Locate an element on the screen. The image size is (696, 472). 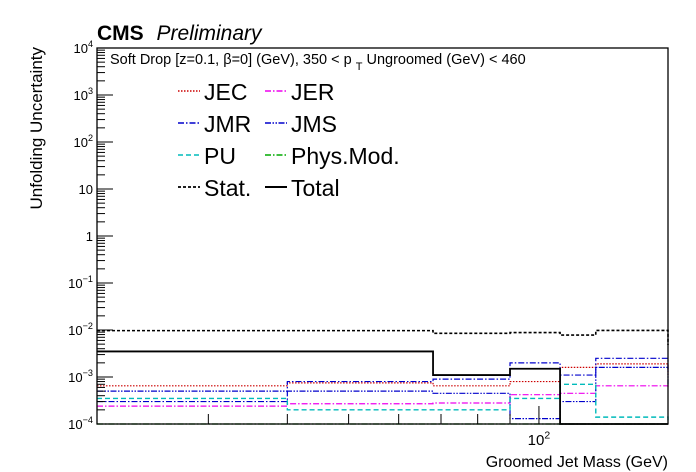
series-jer-line is located at coordinates (383, 396).